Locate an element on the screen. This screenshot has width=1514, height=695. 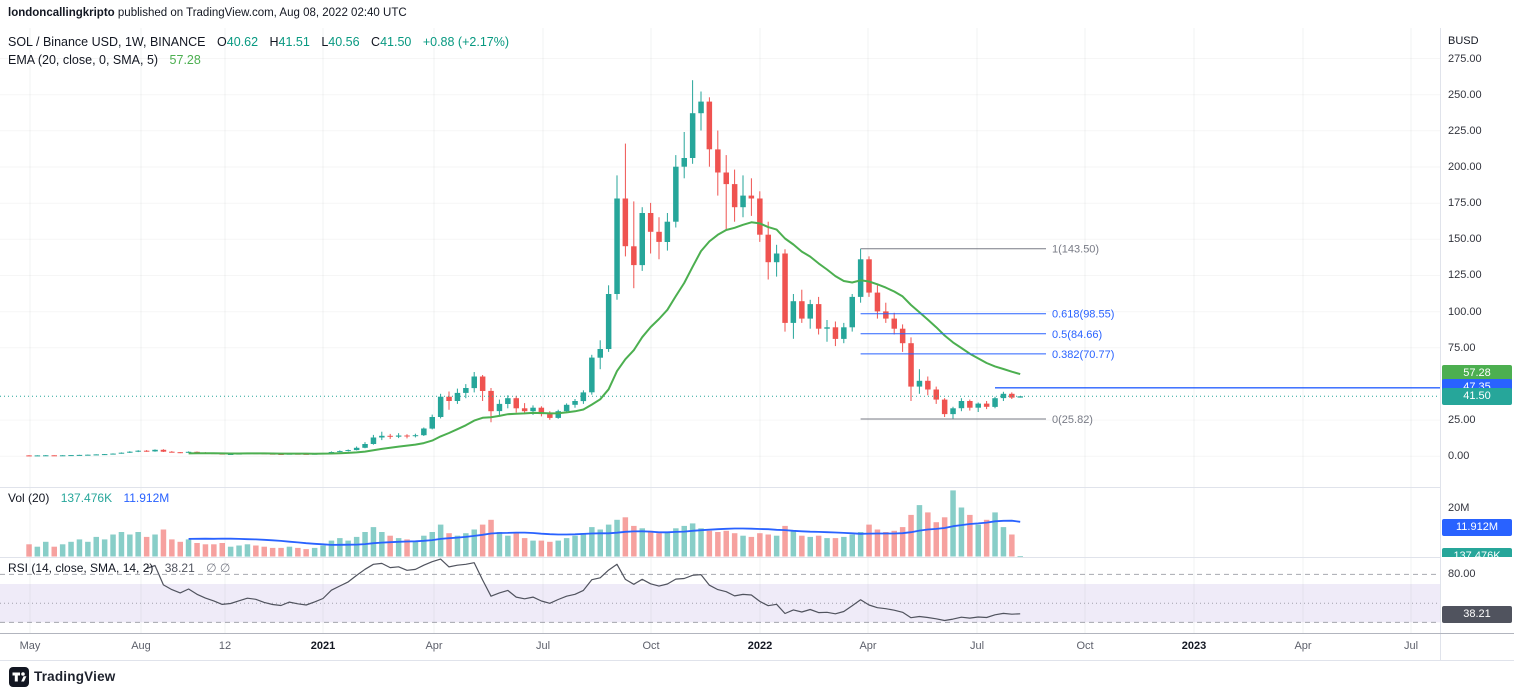
rsi-scale: 80.00 38.21 is located at coordinates (1477, 595).